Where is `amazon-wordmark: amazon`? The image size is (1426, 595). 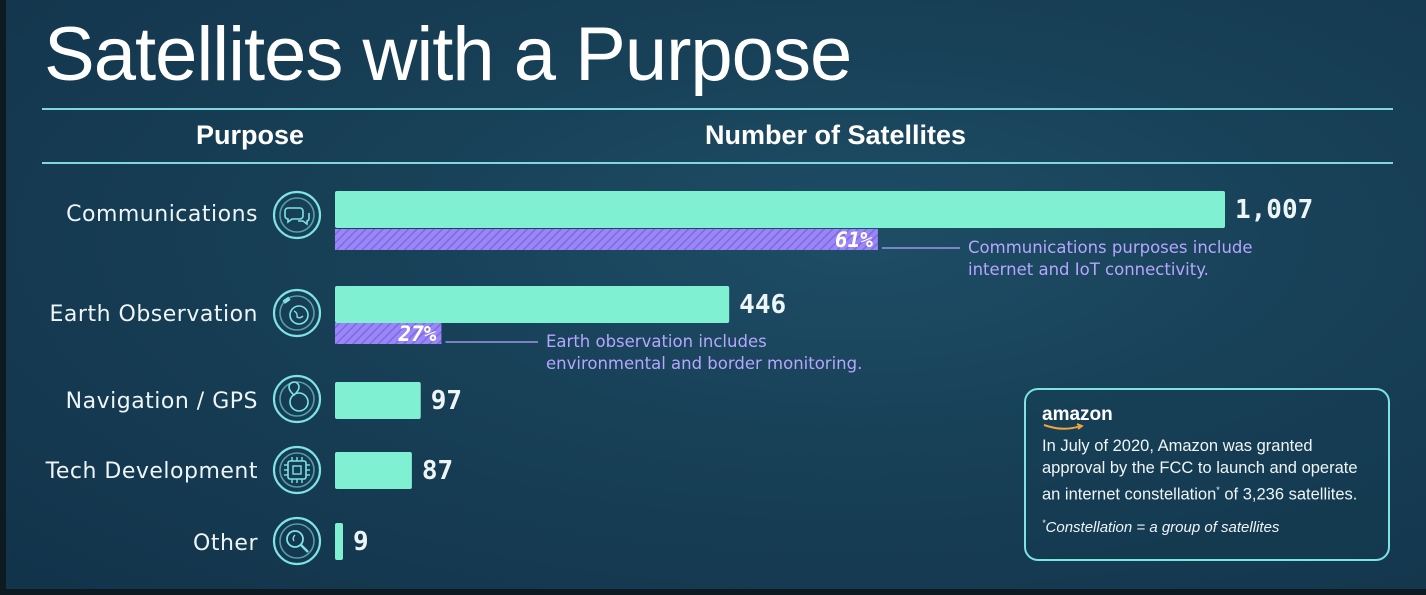
amazon-wordmark: amazon is located at coordinates (1077, 414).